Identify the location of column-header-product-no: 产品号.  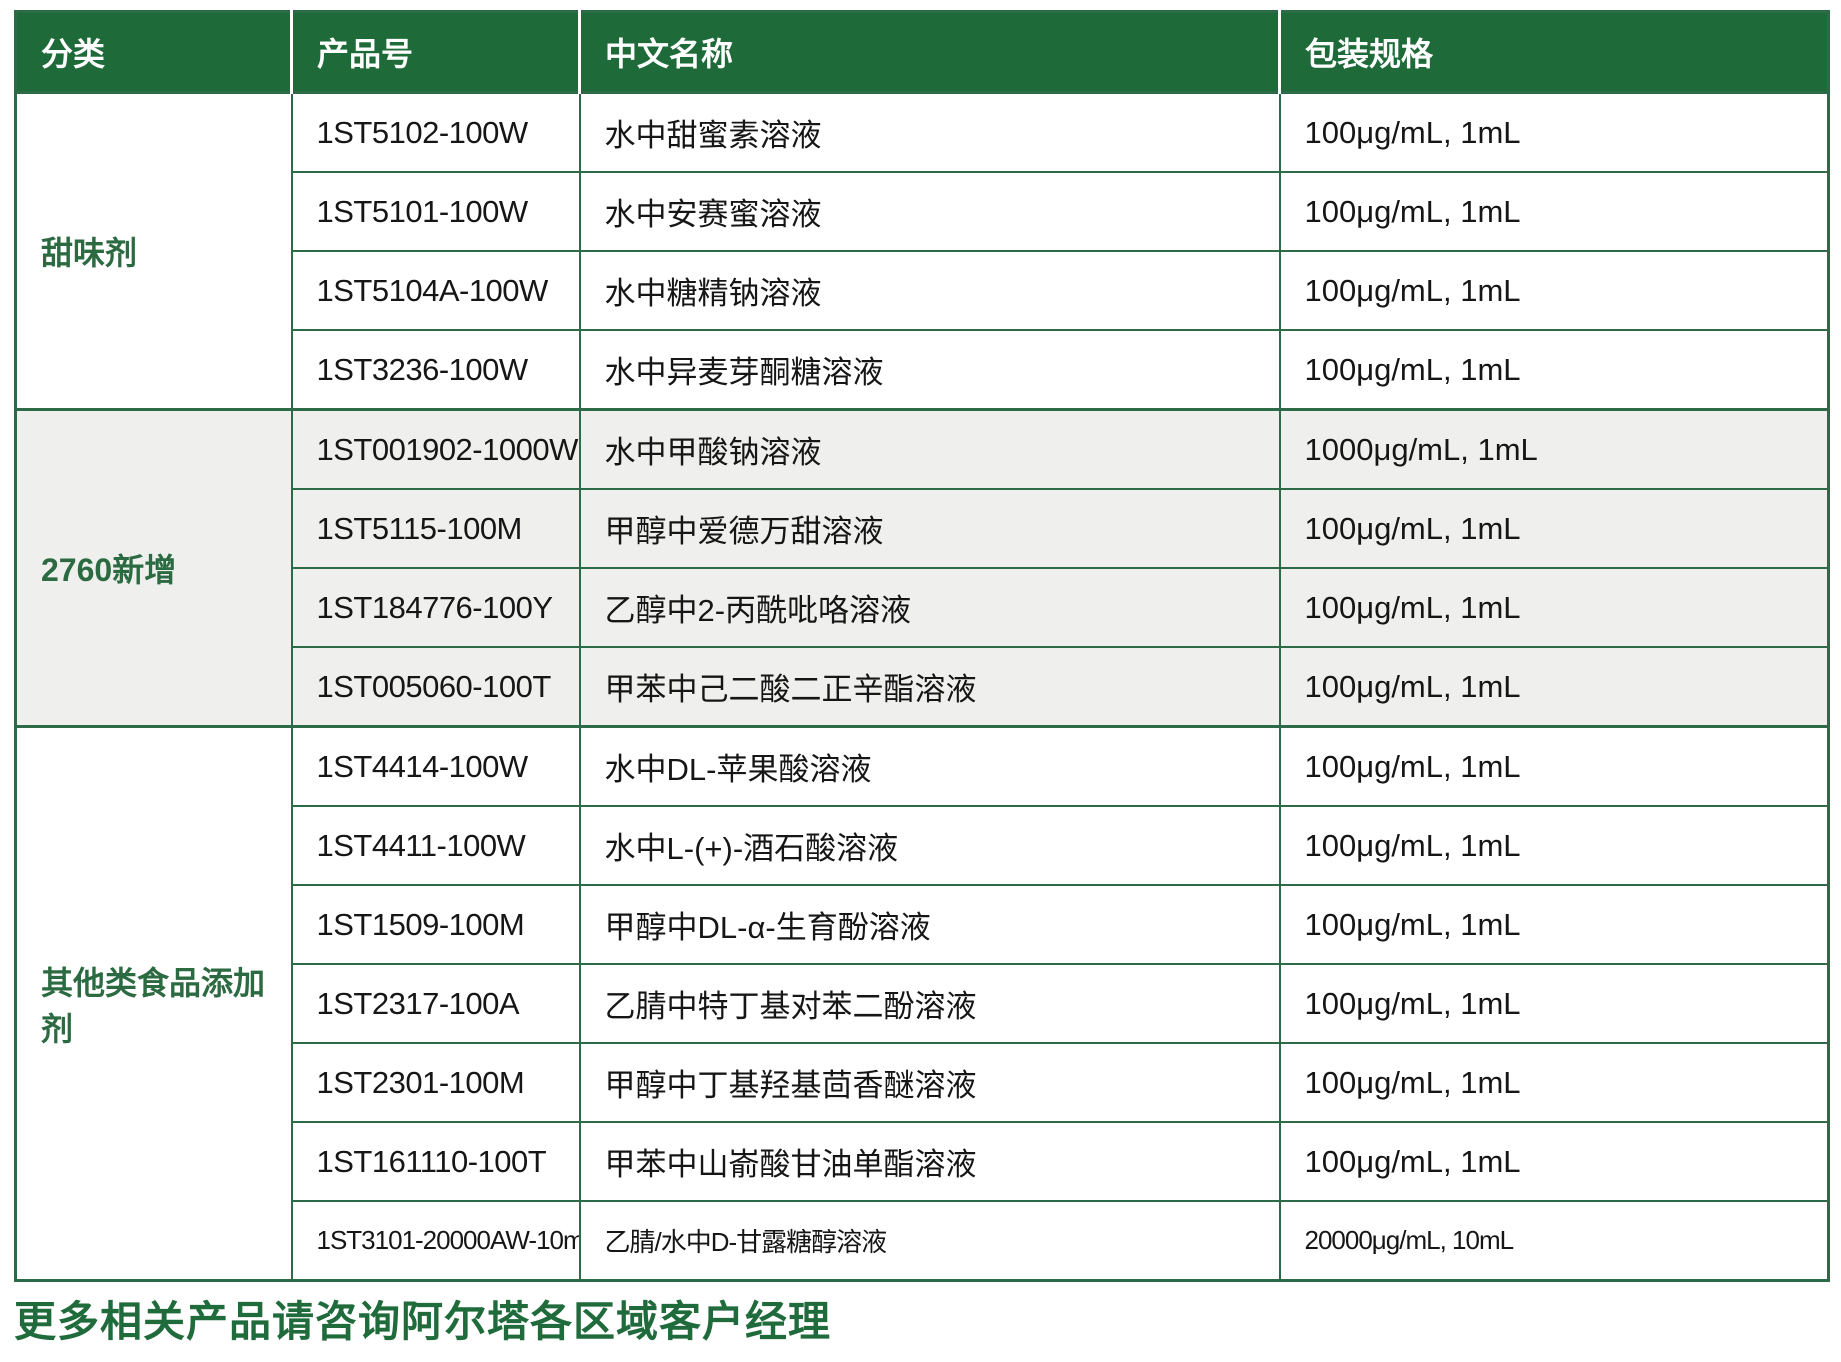
(435, 52).